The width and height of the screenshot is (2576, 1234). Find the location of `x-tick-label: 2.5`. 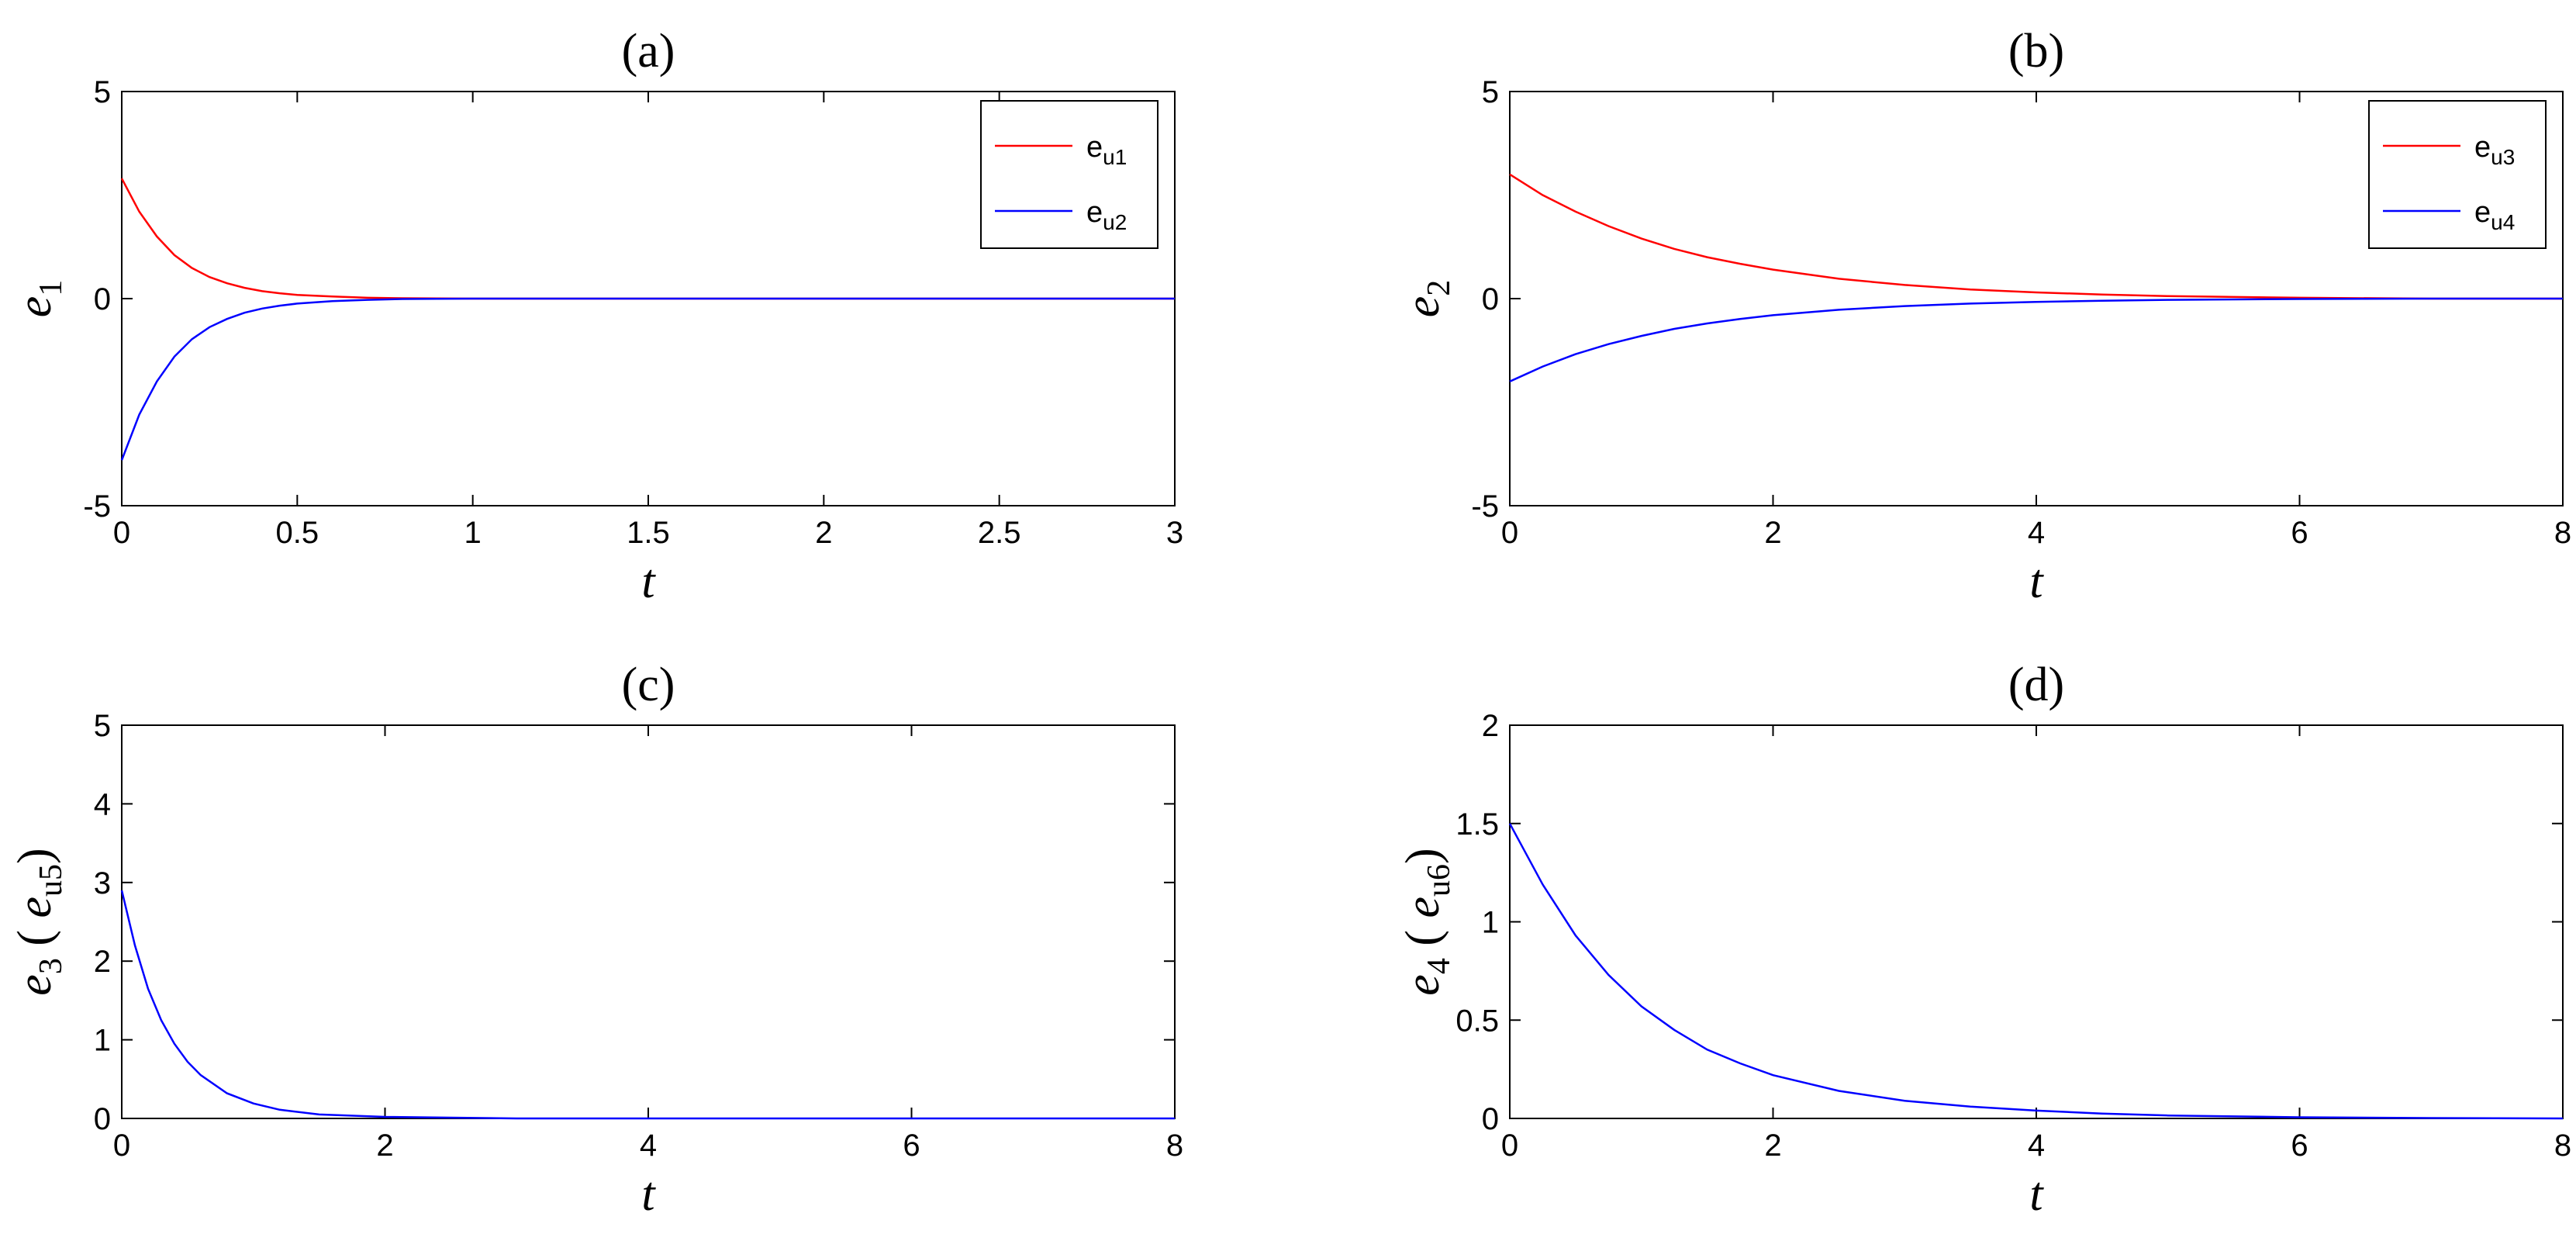

x-tick-label: 2.5 is located at coordinates (999, 533).